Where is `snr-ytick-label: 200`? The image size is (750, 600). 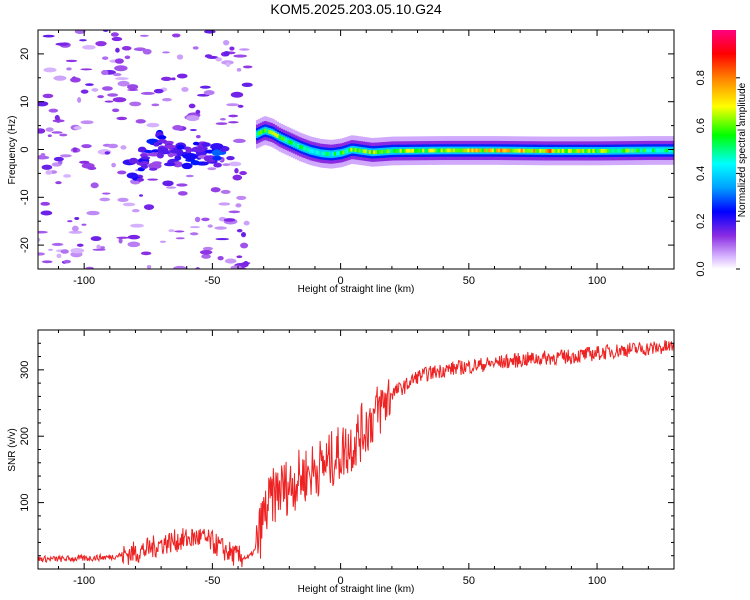 snr-ytick-label: 200 is located at coordinates (25, 436).